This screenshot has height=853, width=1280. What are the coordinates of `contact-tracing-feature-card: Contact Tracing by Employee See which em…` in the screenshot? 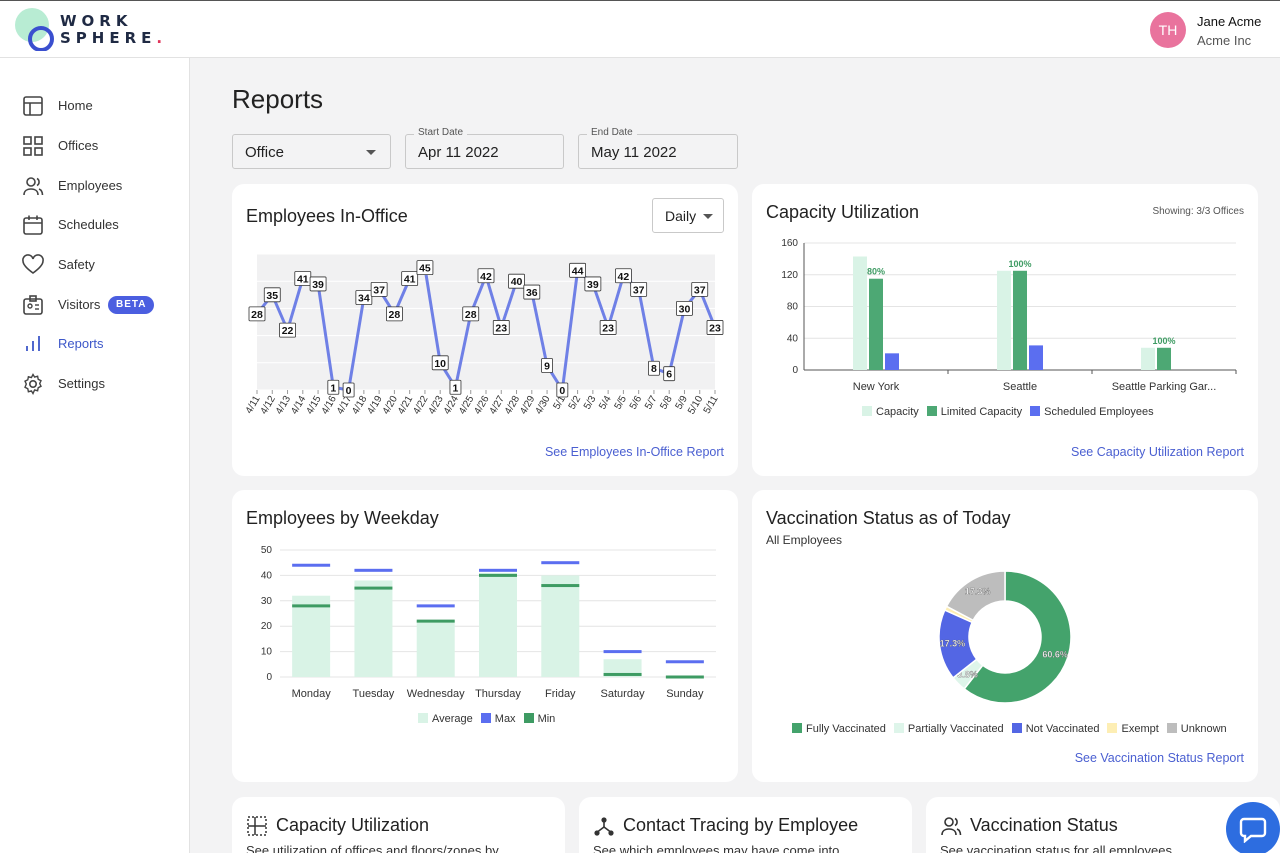 It's located at (745, 825).